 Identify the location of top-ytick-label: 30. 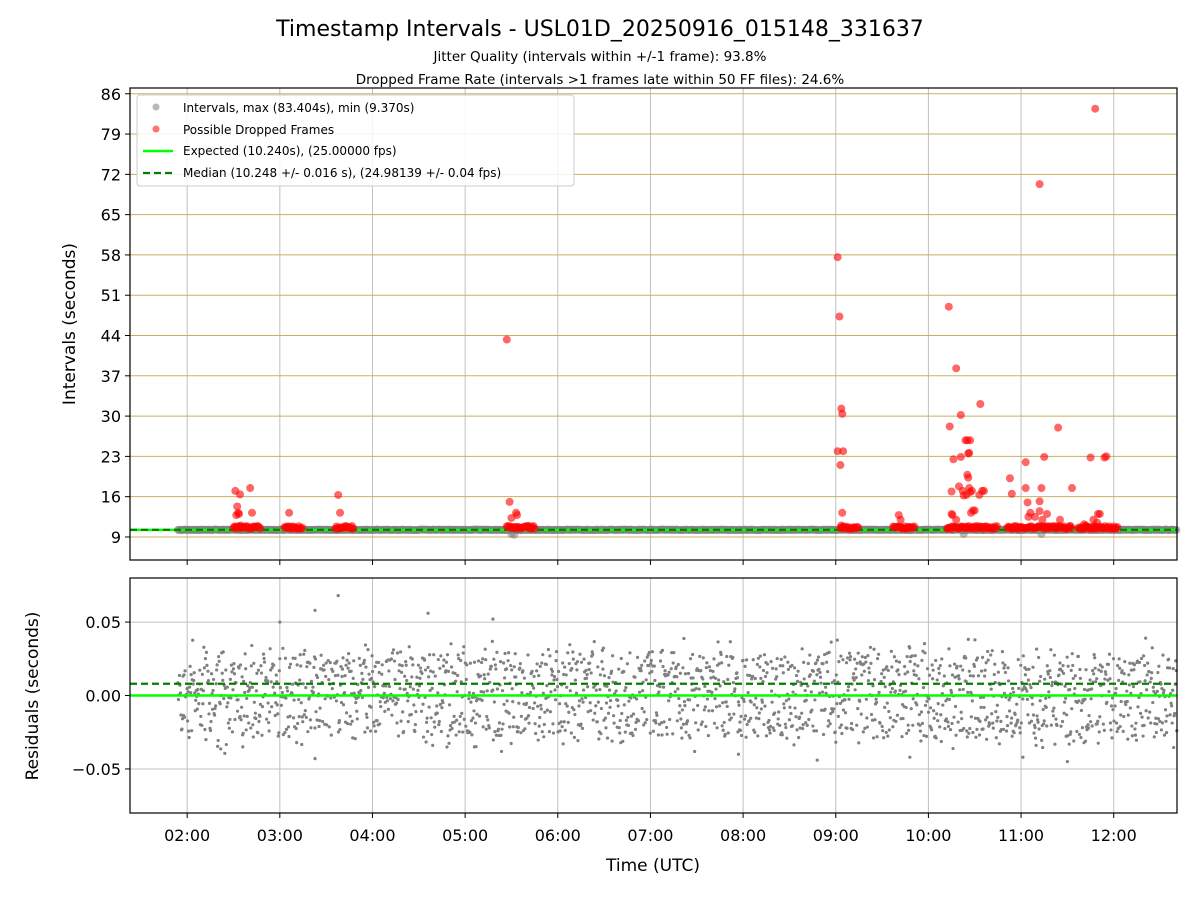
(111, 416).